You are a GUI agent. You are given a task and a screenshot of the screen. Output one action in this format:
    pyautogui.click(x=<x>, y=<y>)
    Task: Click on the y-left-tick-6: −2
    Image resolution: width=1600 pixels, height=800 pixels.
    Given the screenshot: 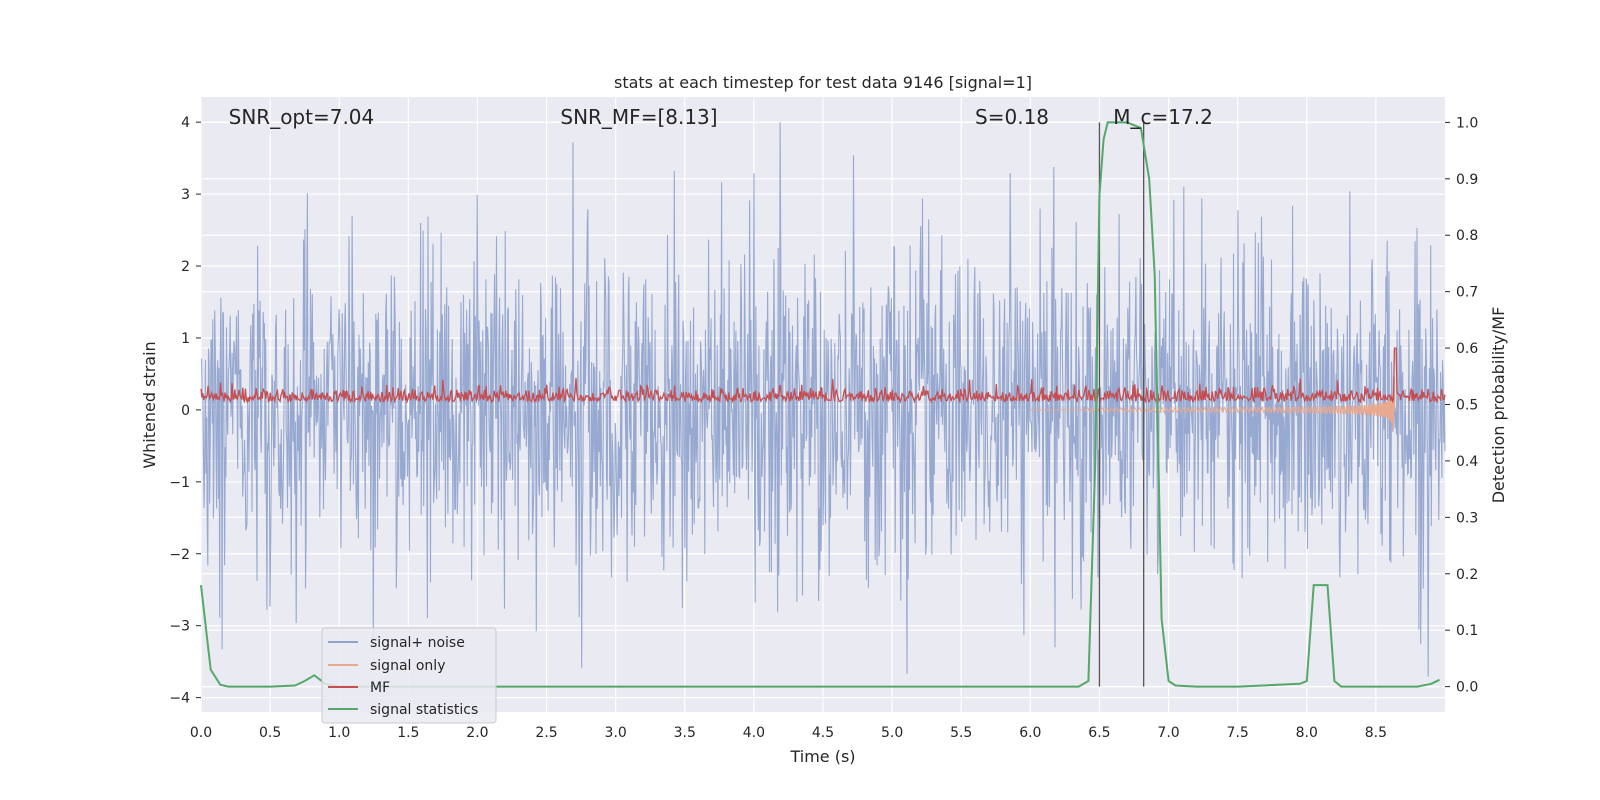 What is the action you would take?
    pyautogui.click(x=179, y=555)
    